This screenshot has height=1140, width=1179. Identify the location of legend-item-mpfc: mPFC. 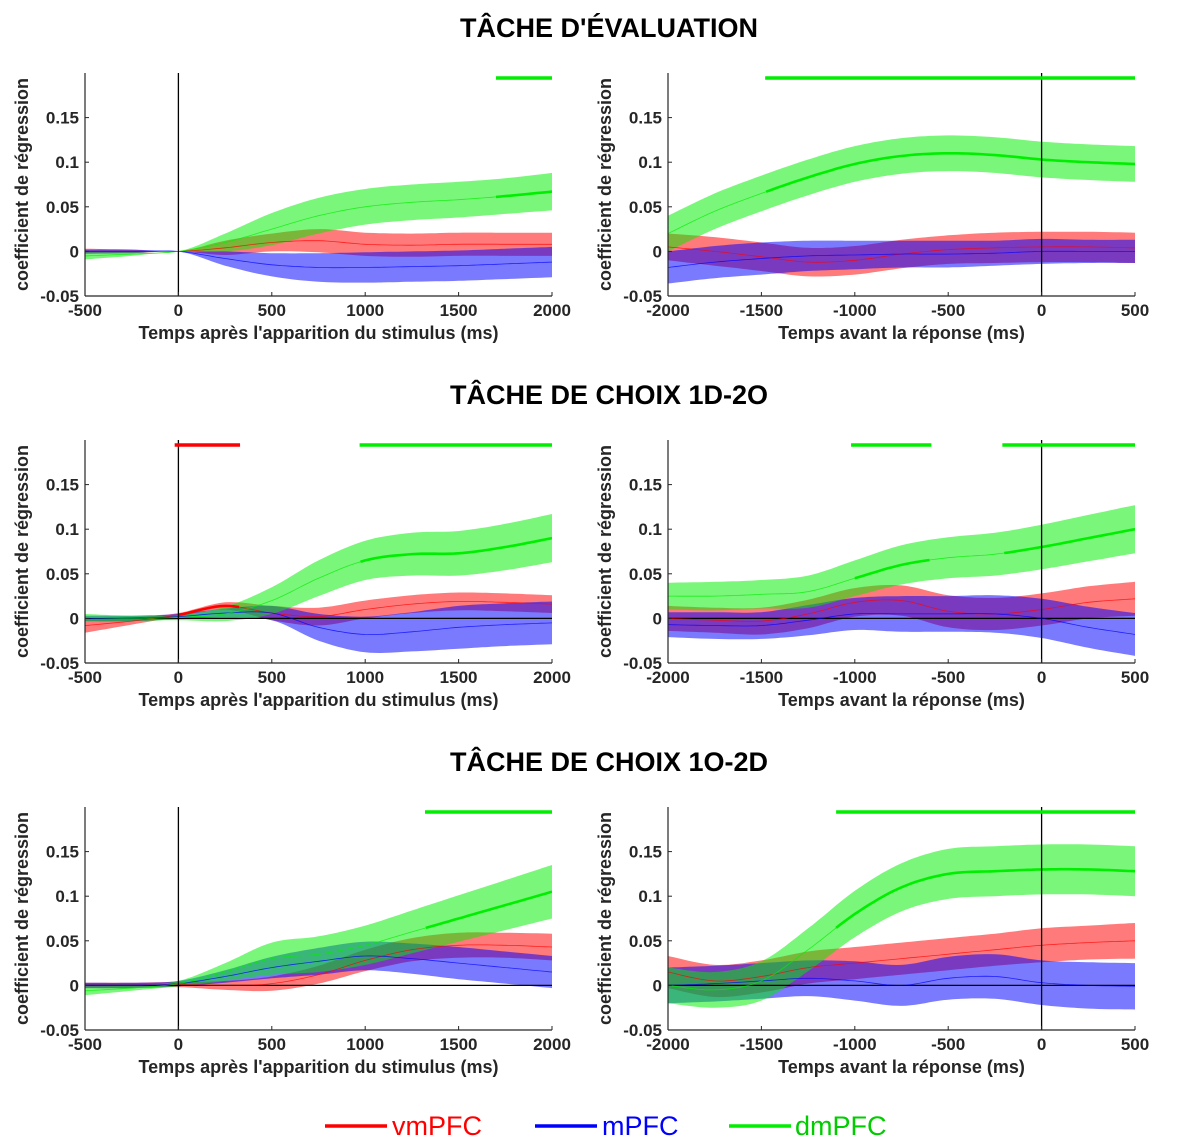
(607, 1125).